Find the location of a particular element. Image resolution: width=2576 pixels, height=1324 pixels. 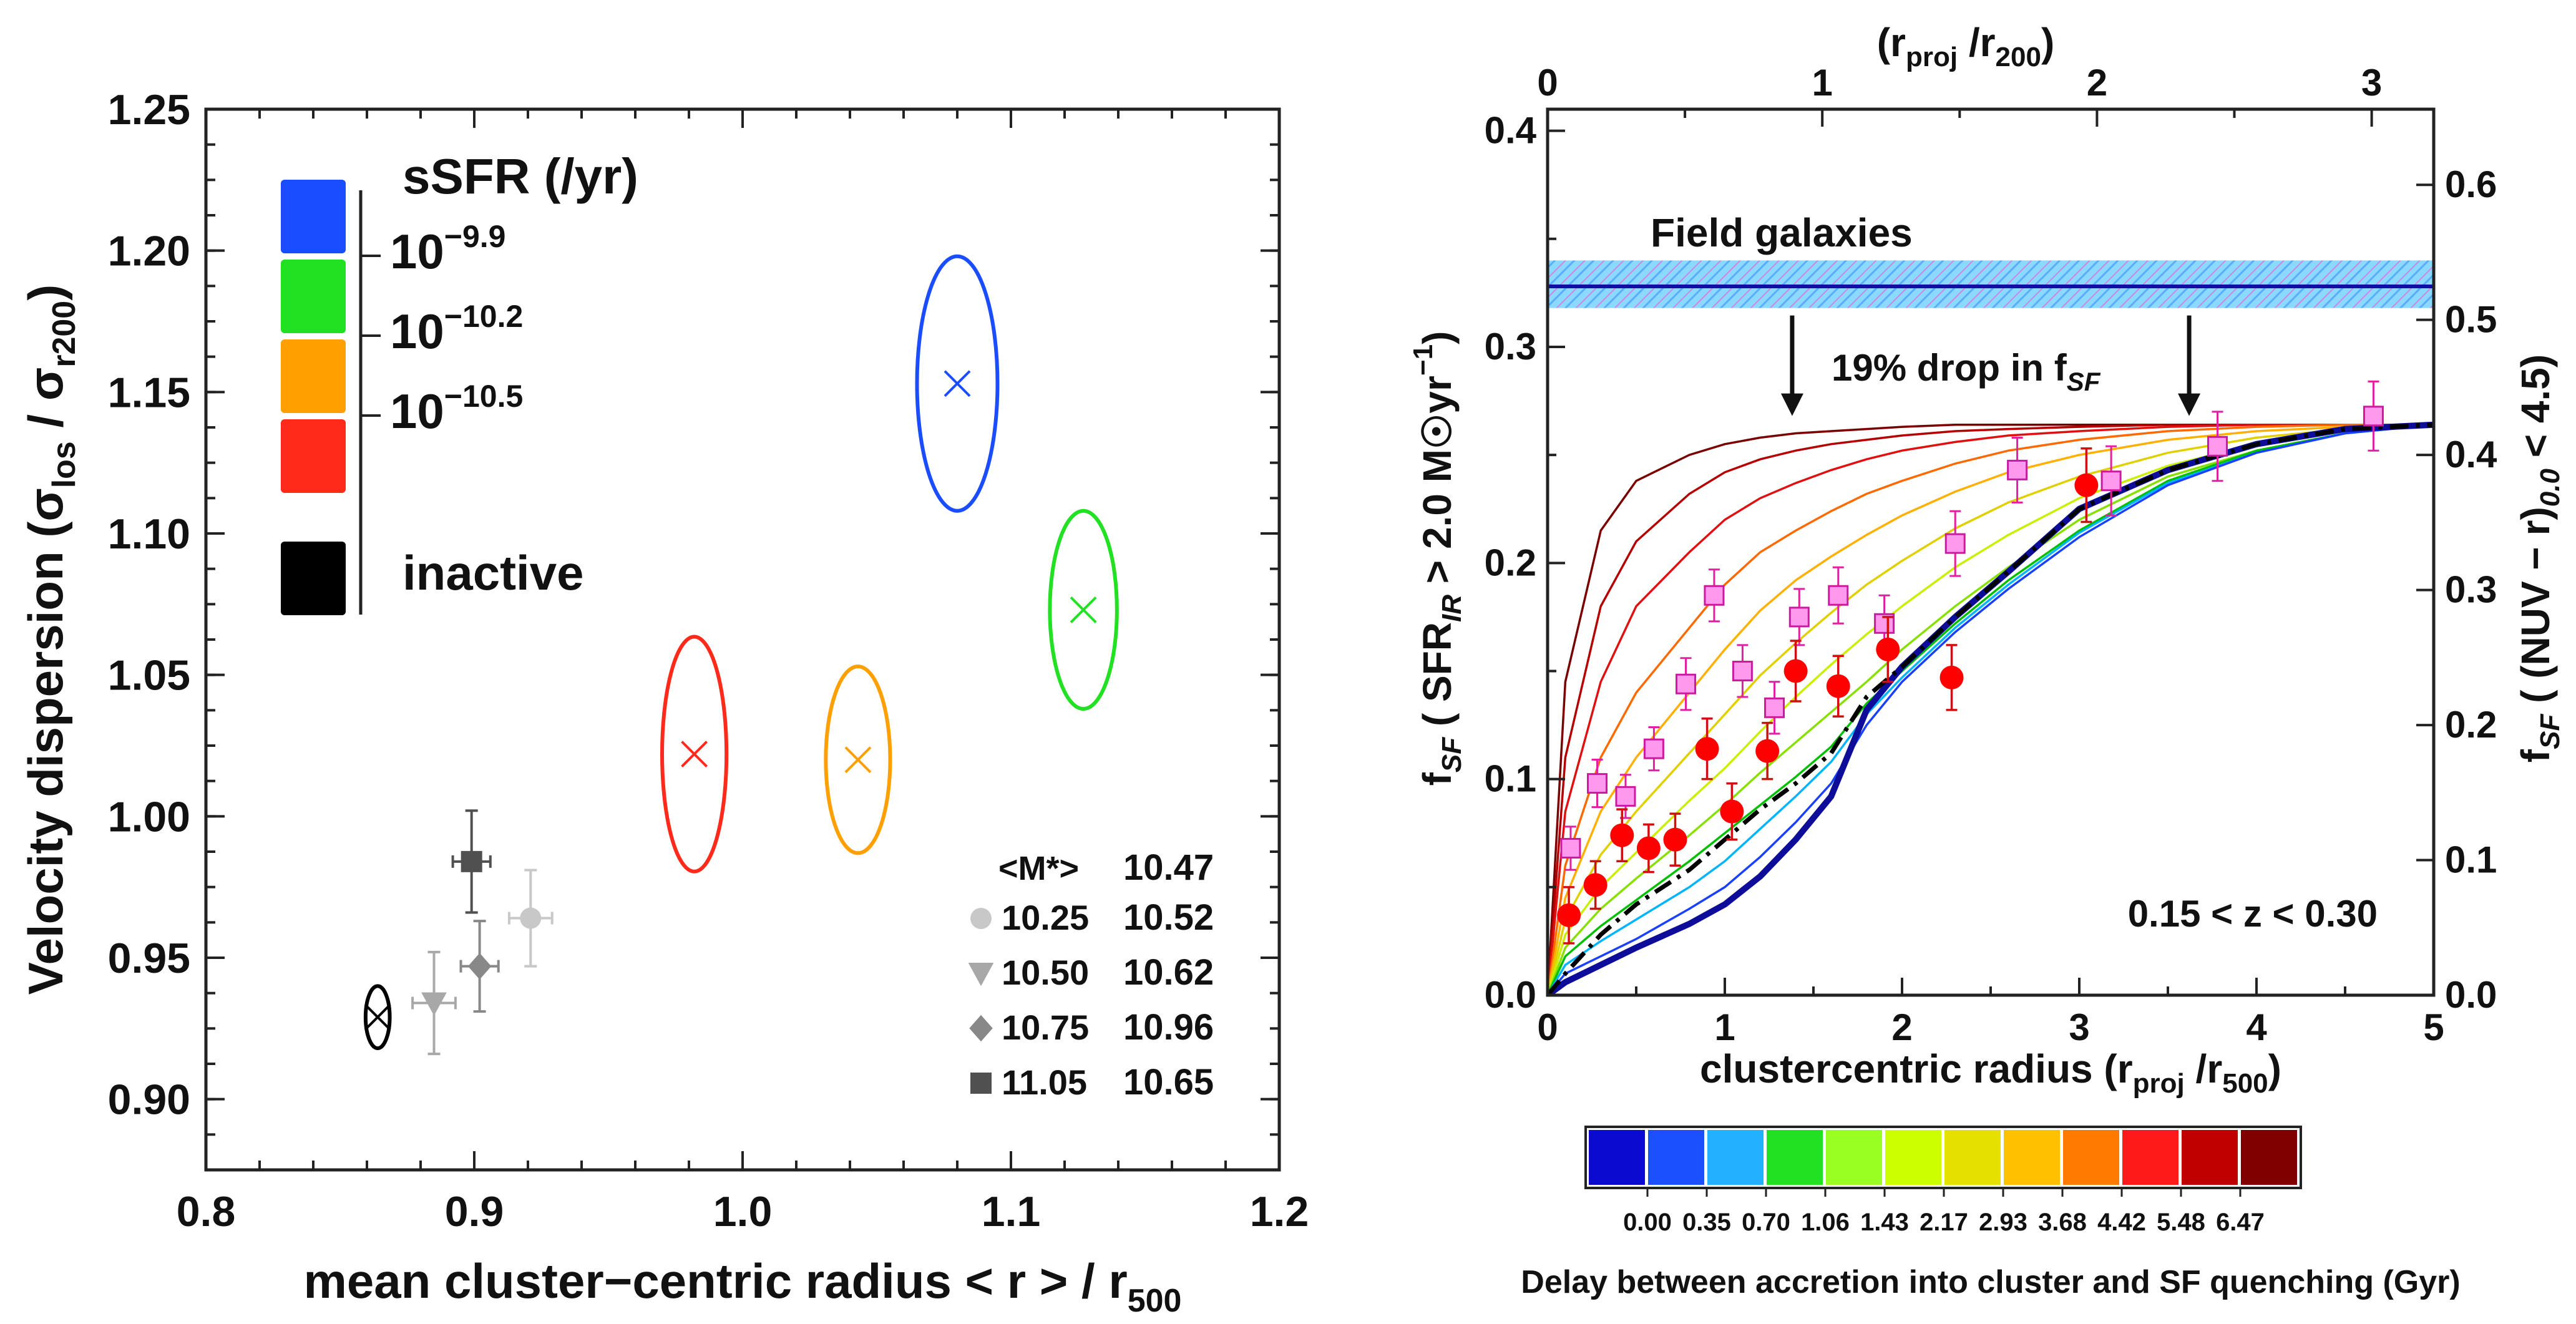

top-tick-label: 1 is located at coordinates (1822, 83).